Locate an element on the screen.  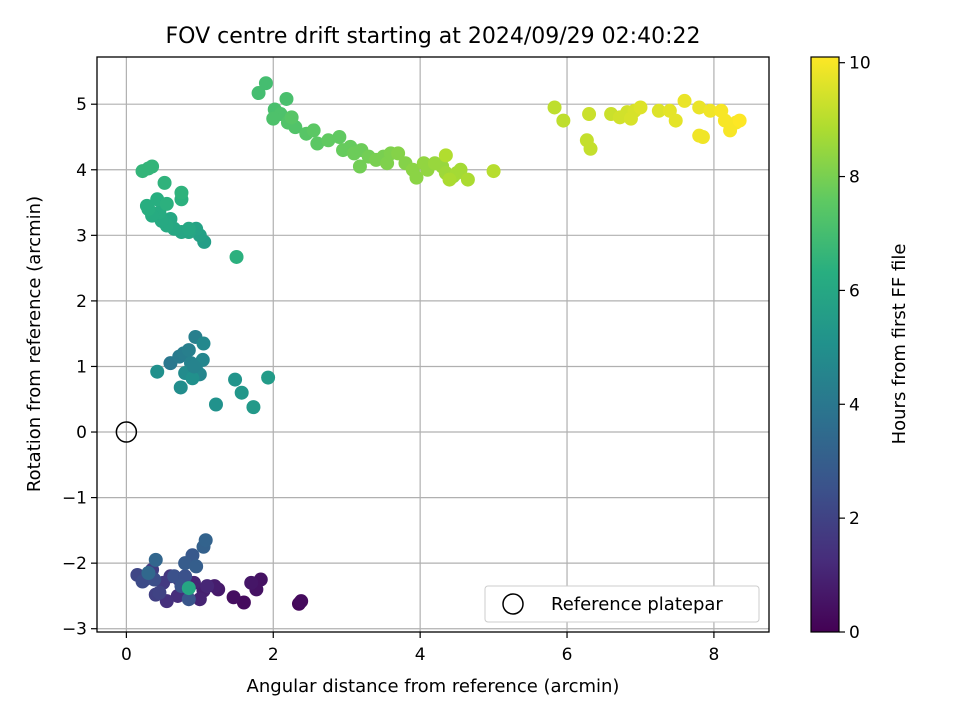
y-axis-ticks: −3 −2 −1 0 1 2 3 4 5 is located at coordinates (79, 367).